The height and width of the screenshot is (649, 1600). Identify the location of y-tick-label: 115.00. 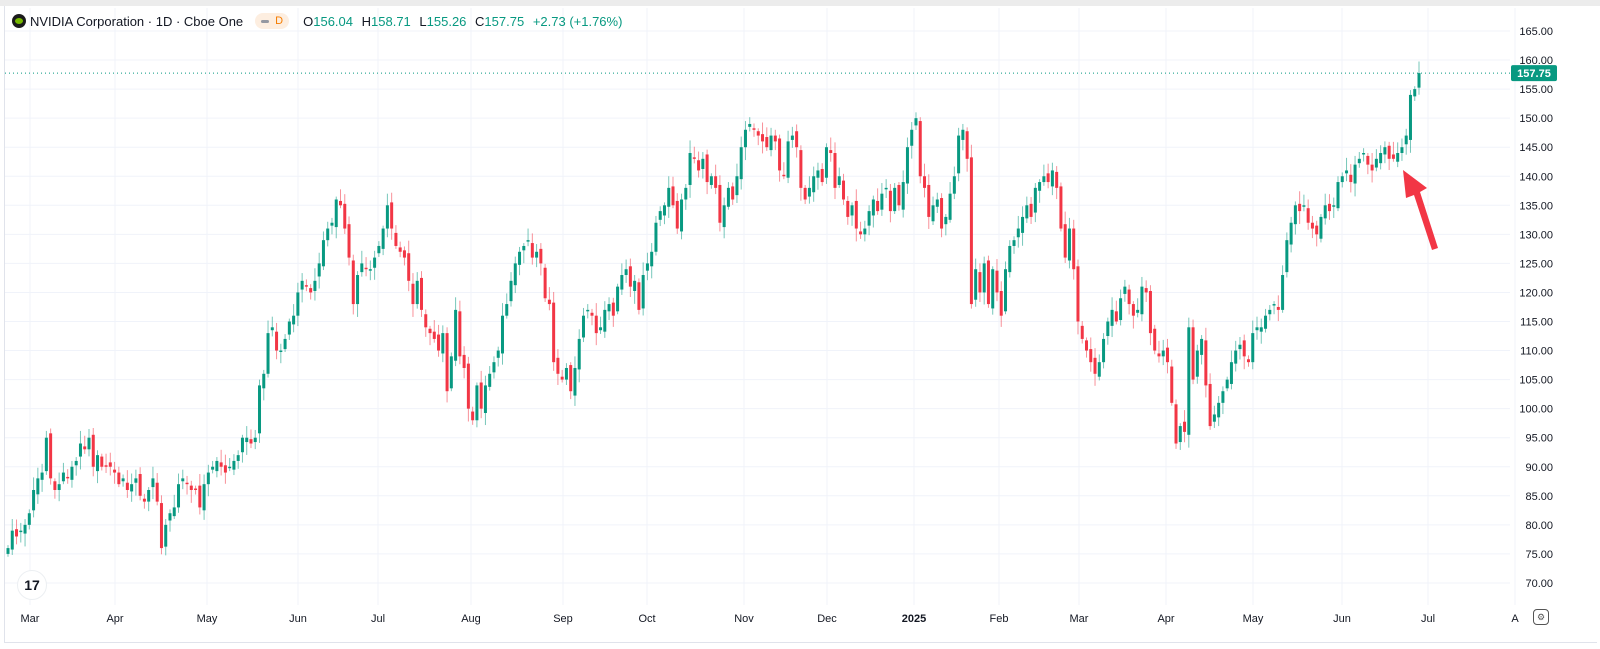
(1536, 323).